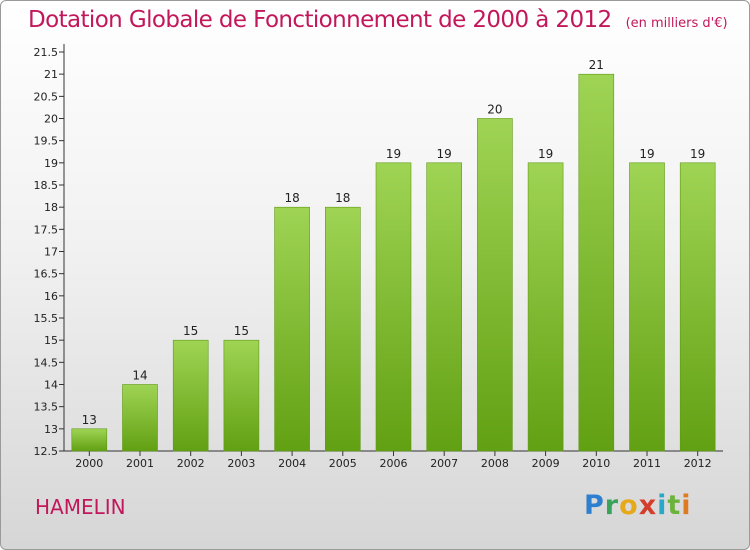 This screenshot has width=750, height=550. What do you see at coordinates (51, 385) in the screenshot?
I see `y-tick-label: 14` at bounding box center [51, 385].